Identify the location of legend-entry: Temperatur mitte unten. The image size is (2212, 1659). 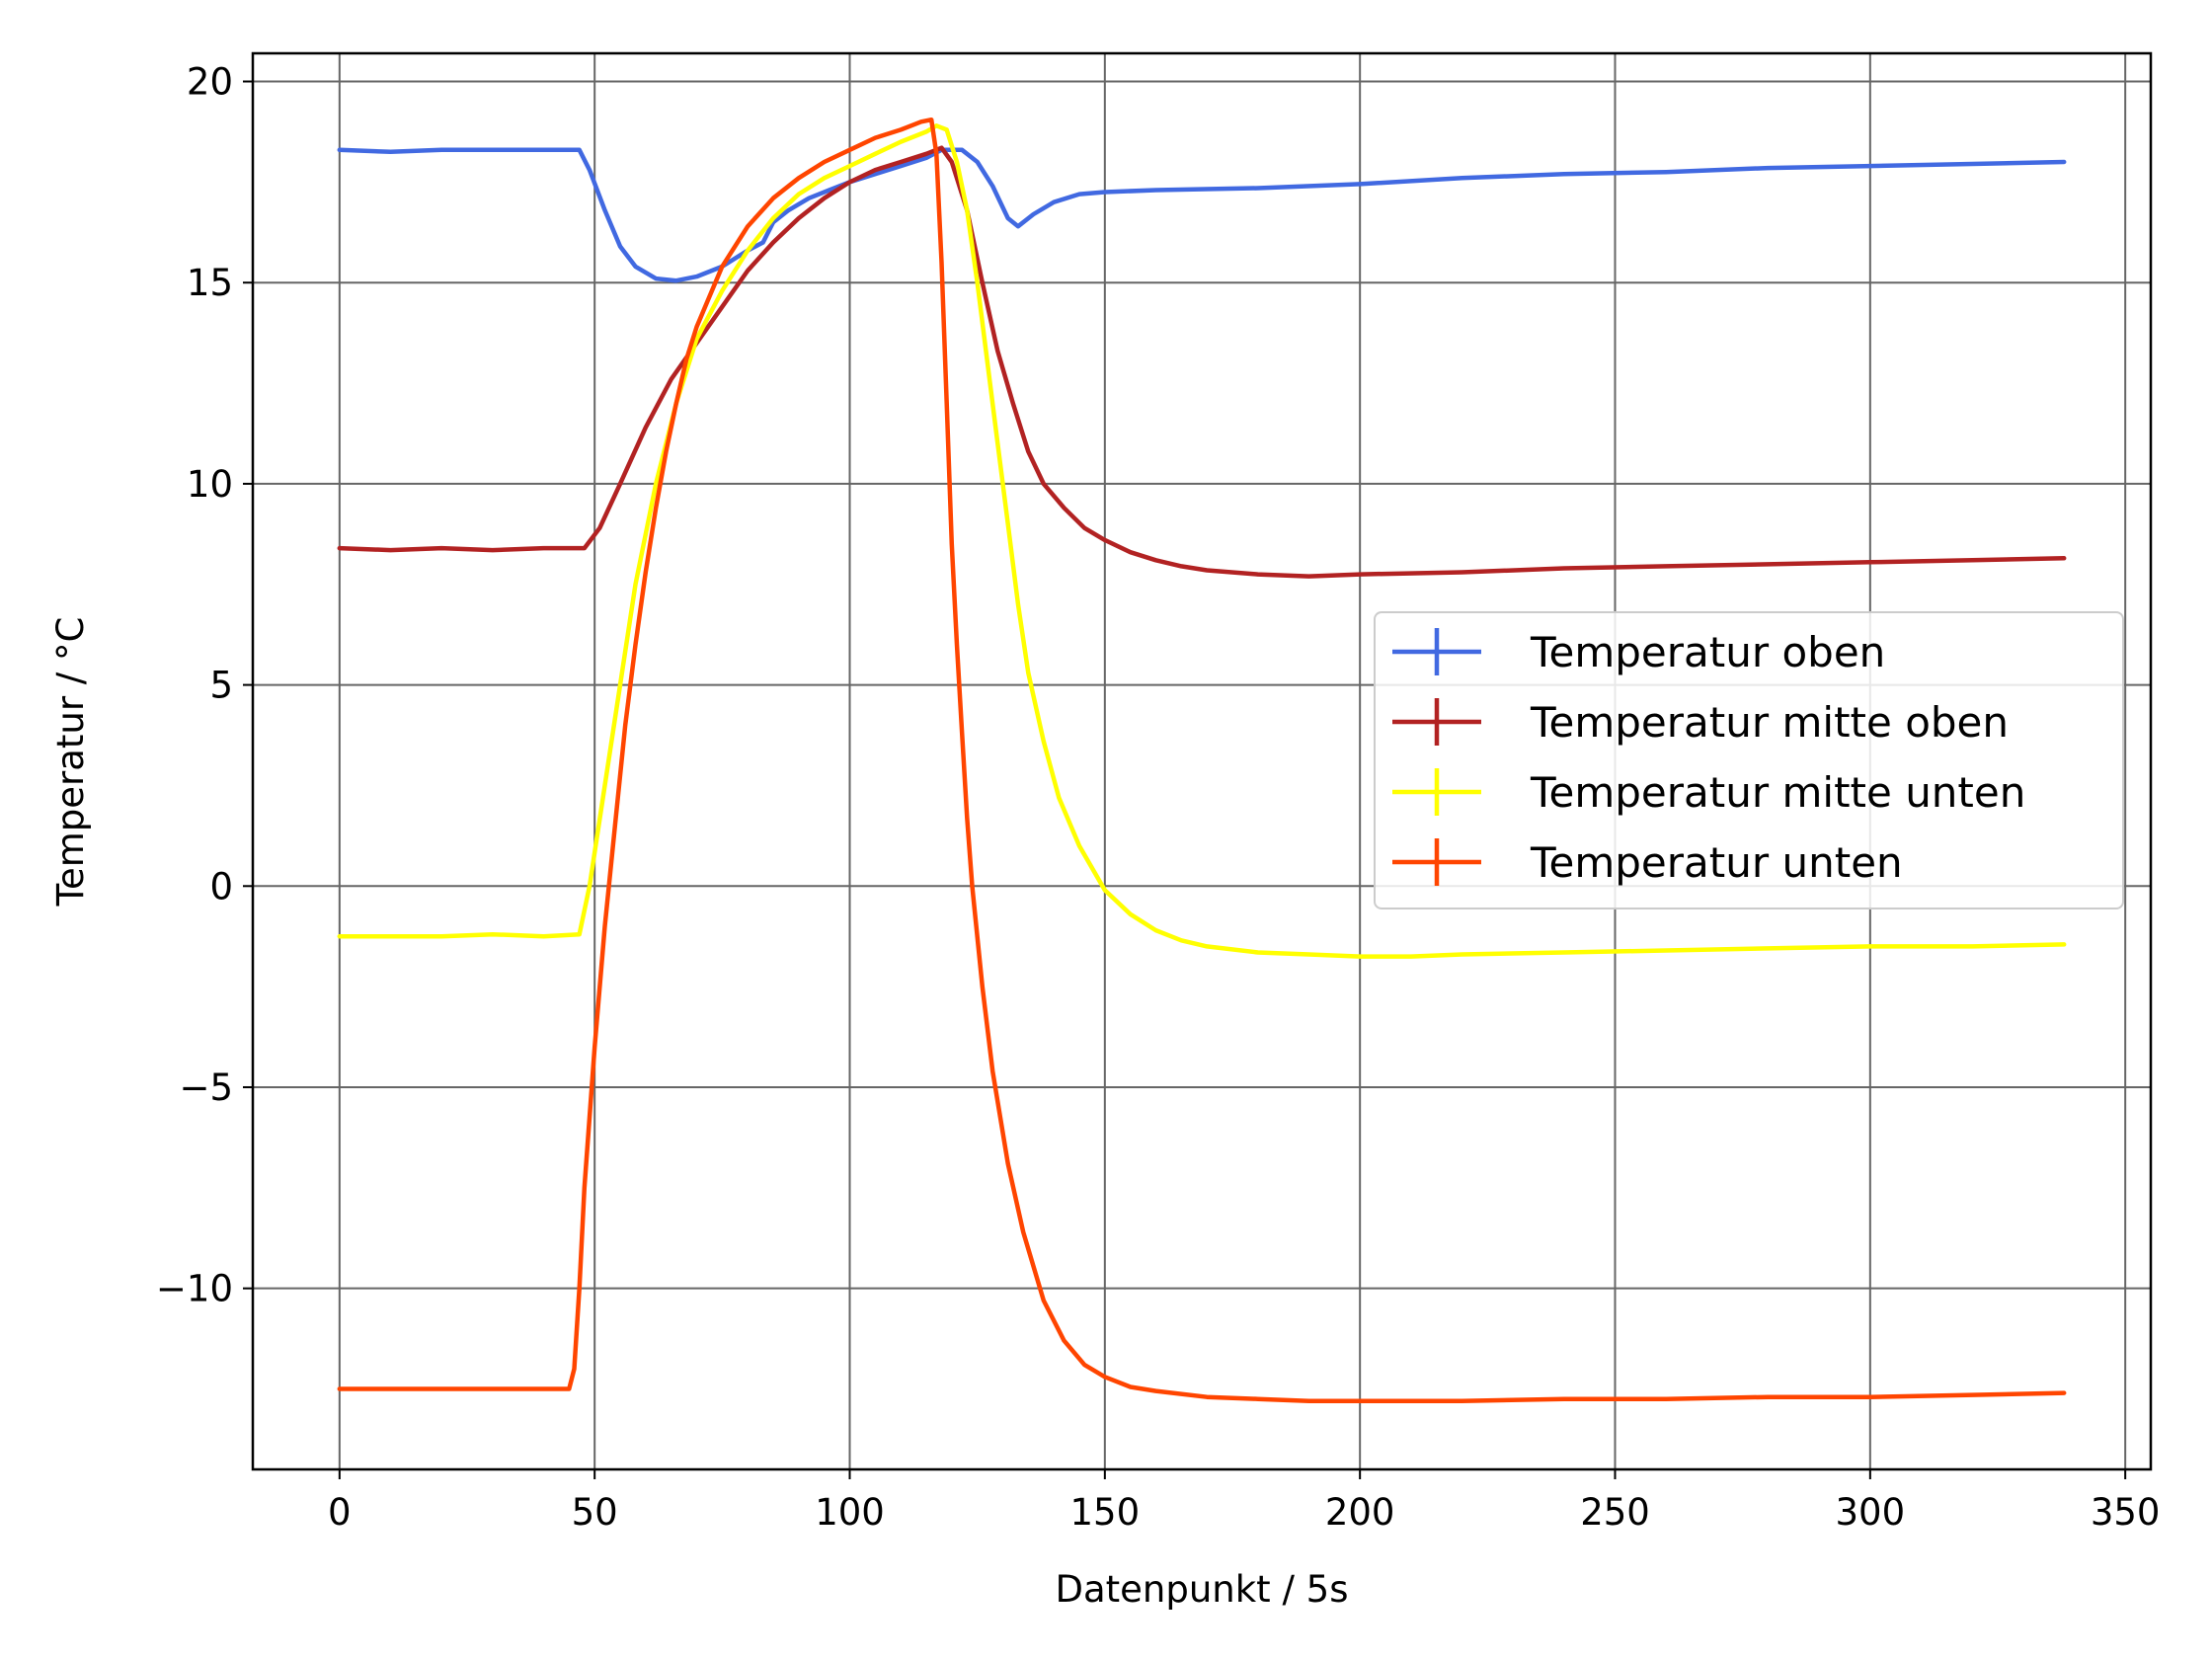
(1709, 793).